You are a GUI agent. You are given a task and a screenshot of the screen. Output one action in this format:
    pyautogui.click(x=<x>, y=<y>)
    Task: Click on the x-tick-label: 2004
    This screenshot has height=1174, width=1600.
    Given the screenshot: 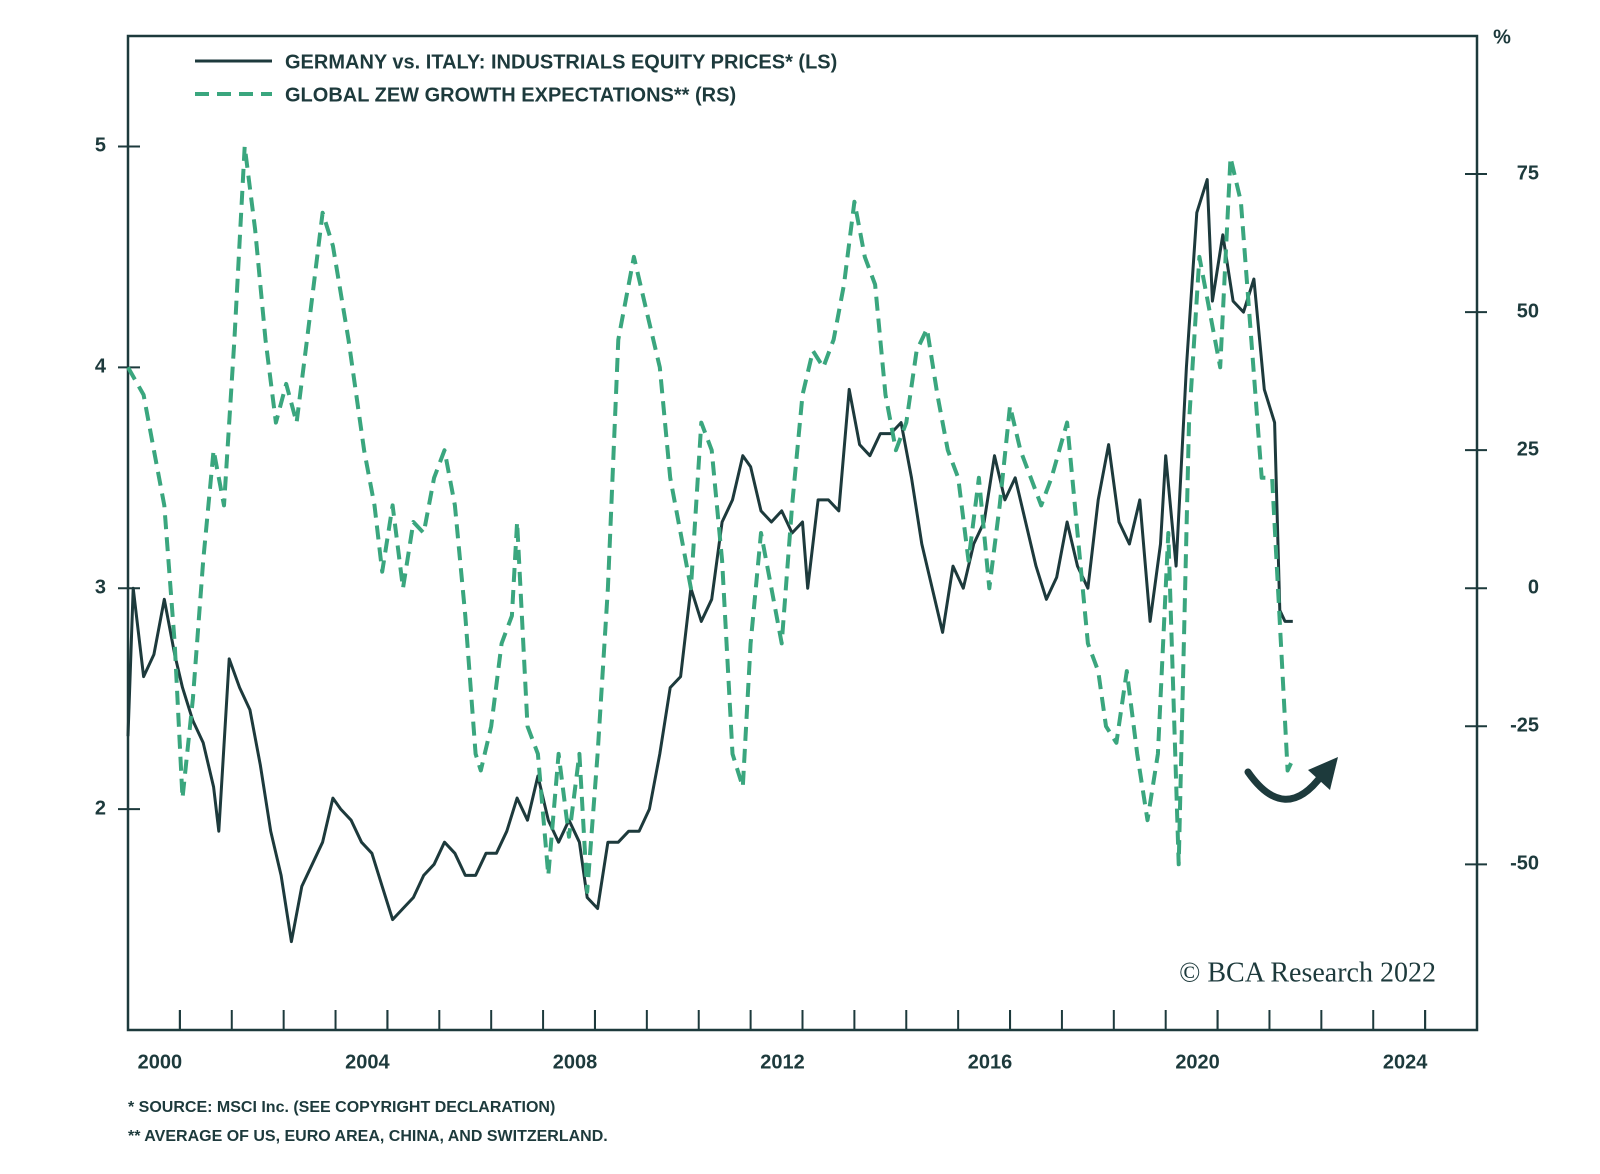 What is the action you would take?
    pyautogui.click(x=367, y=1062)
    